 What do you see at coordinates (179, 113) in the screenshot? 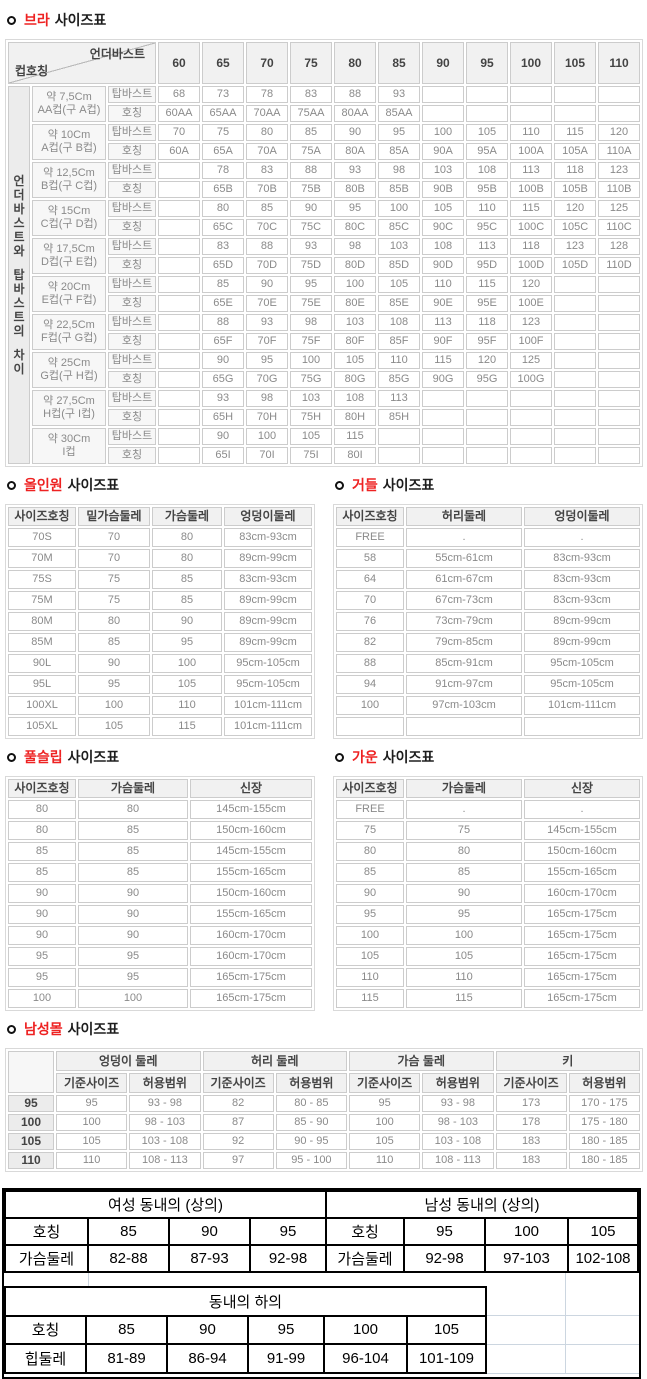
I see `size-name-value: 60AA` at bounding box center [179, 113].